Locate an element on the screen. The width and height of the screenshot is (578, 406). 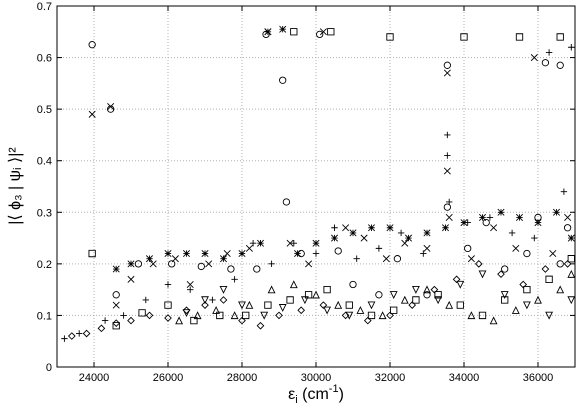
y-tick-label: 0.3 is located at coordinates (44, 213).